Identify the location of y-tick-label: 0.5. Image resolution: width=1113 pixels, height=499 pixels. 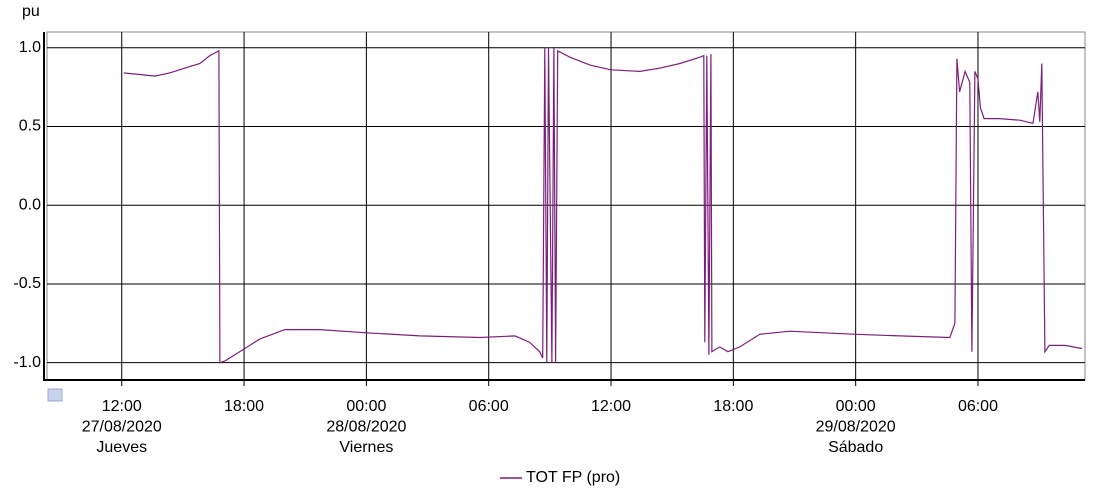
(30, 126).